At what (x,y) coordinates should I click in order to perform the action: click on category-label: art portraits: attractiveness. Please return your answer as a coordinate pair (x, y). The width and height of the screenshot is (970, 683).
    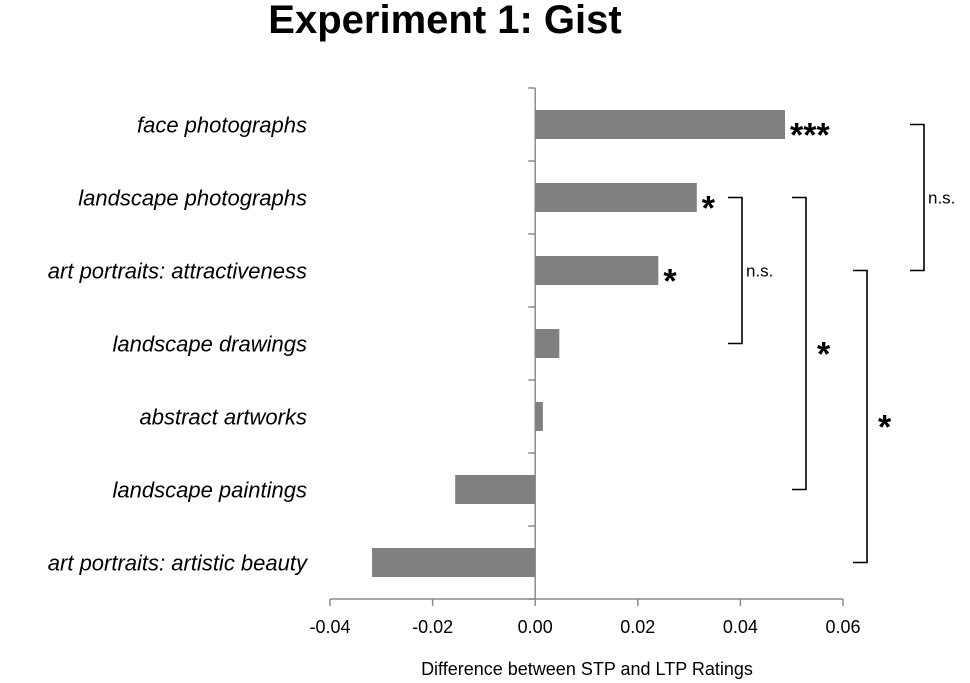
    Looking at the image, I should click on (177, 271).